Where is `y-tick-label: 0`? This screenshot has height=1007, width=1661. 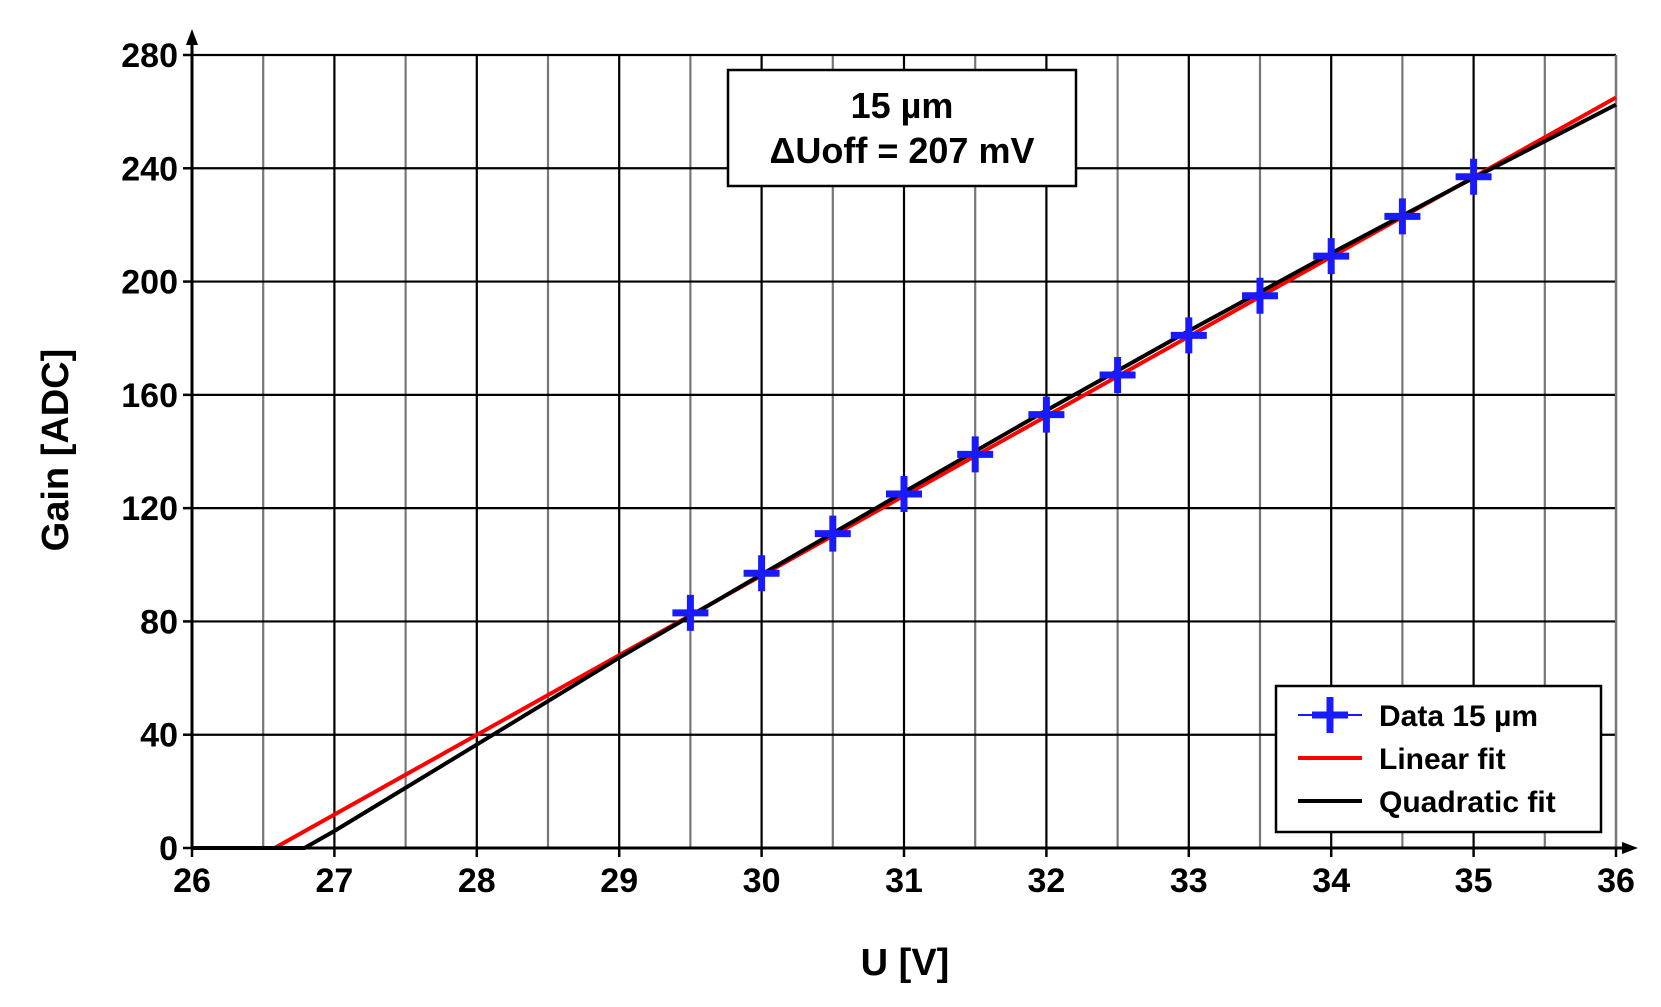
y-tick-label: 0 is located at coordinates (168, 849).